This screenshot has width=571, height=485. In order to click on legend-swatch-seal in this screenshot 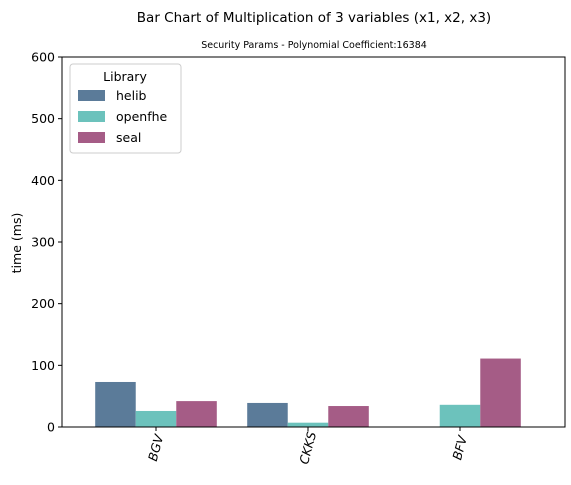, I will do `click(91, 137)`.